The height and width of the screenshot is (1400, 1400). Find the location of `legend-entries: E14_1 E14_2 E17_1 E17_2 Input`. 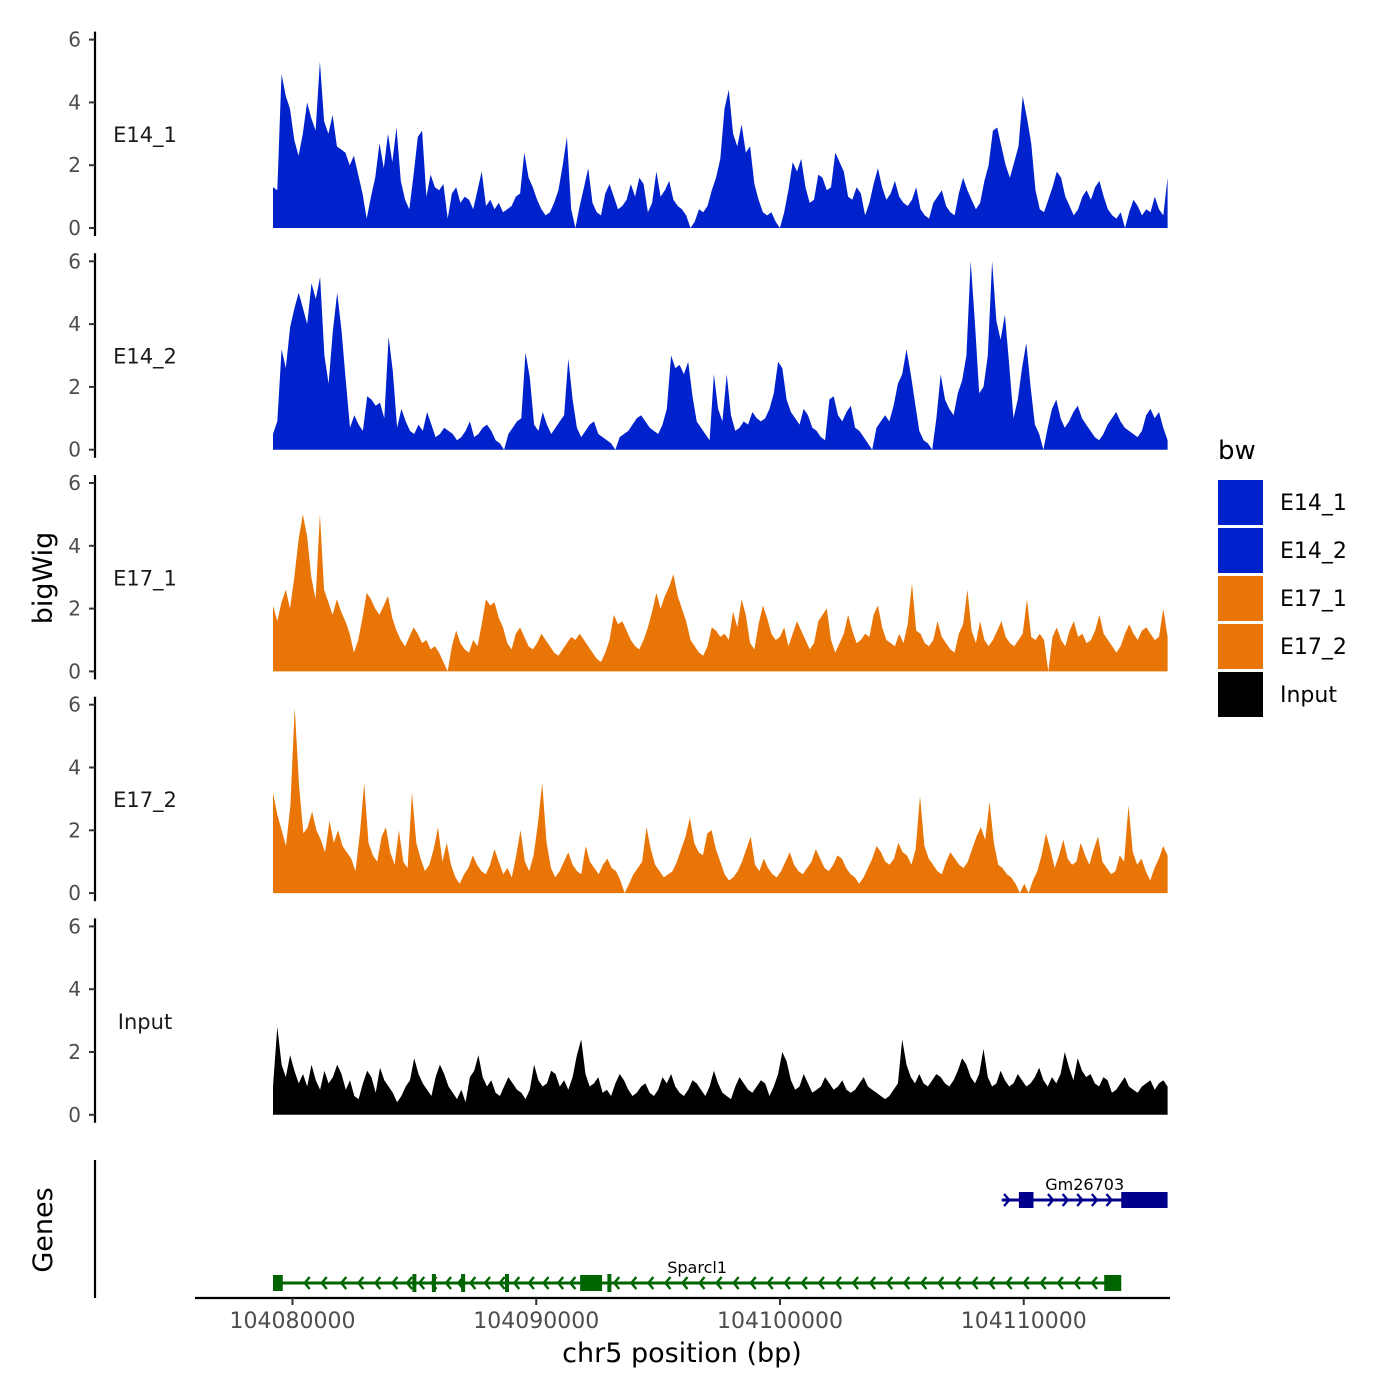

legend-entries: E14_1 E14_2 E17_1 E17_2 Input is located at coordinates (1282, 598).